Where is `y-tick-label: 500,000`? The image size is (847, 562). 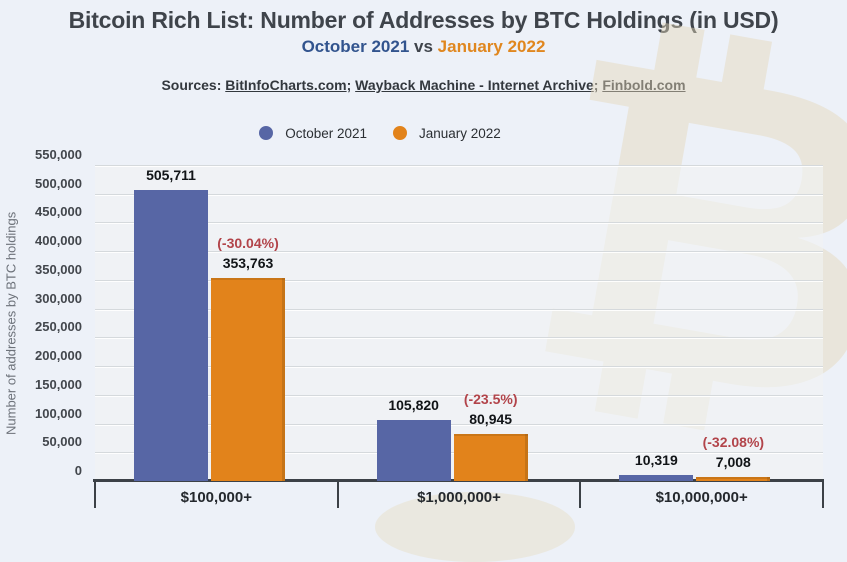 y-tick-label: 500,000 is located at coordinates (58, 183).